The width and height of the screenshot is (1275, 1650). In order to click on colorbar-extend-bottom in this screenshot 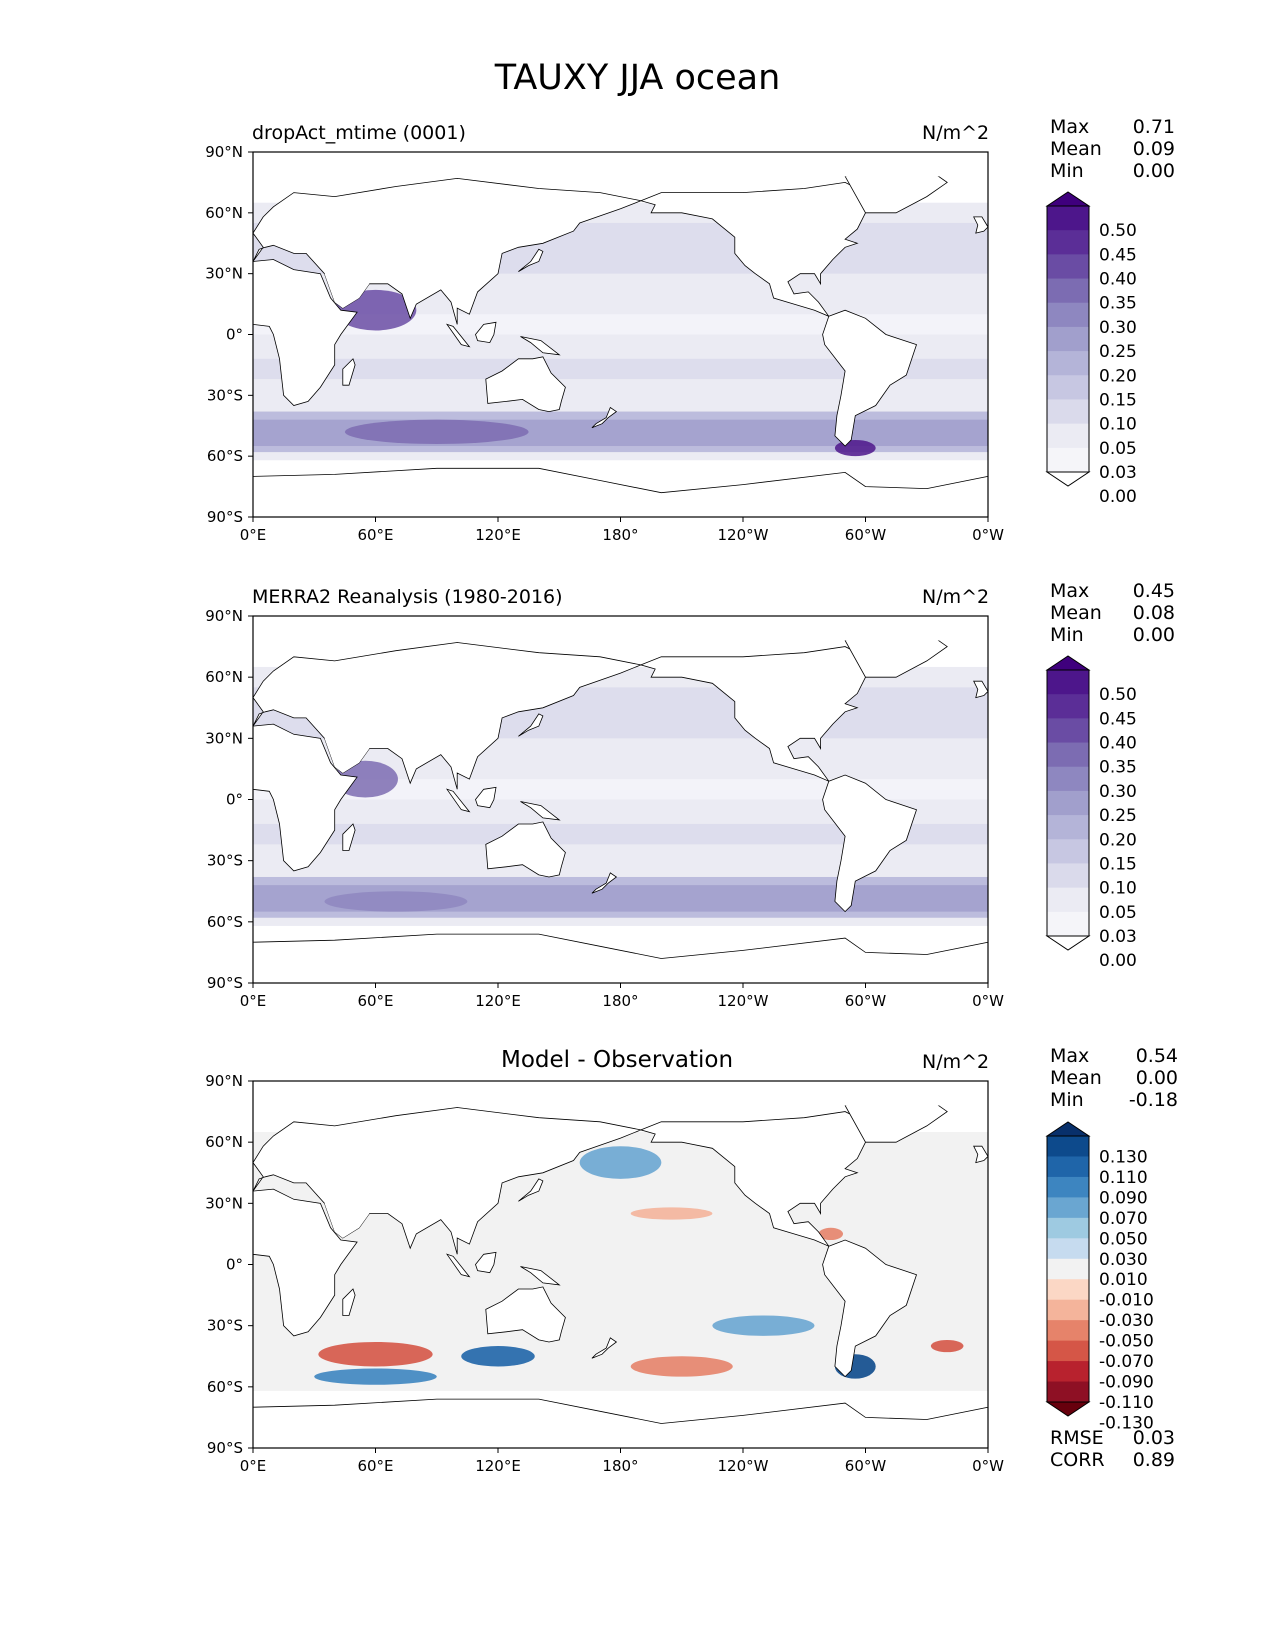, I will do `click(1068, 1409)`.